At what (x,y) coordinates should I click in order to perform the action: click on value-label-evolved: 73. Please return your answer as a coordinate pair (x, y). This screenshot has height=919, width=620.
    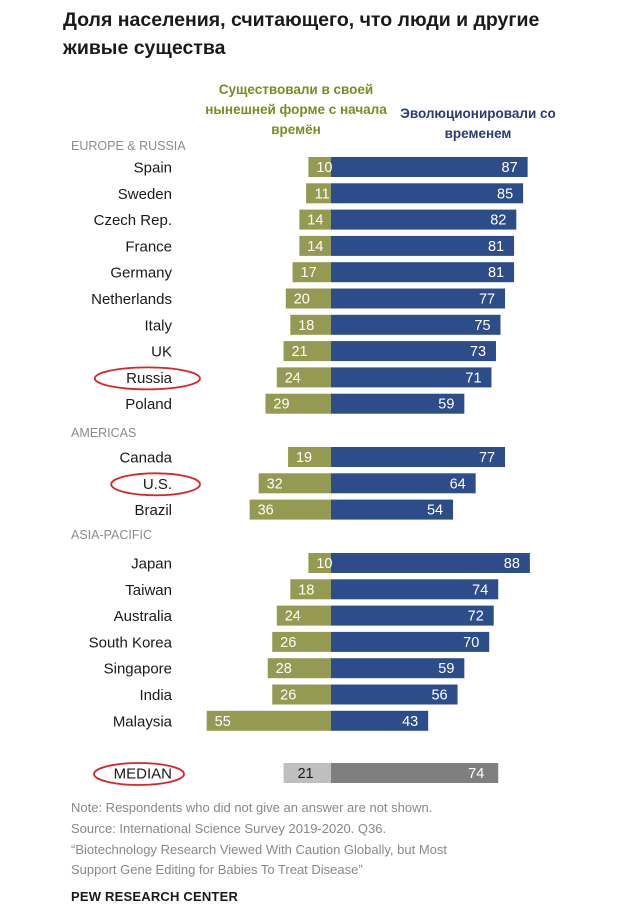
    Looking at the image, I should click on (478, 352).